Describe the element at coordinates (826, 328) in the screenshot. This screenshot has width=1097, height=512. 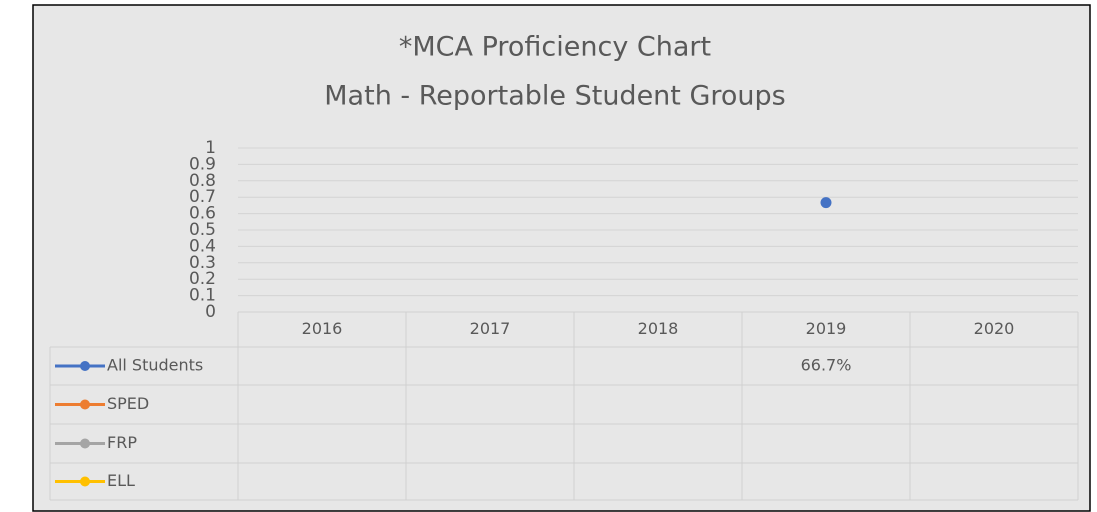
I see `x-tick-label: 2019` at that location.